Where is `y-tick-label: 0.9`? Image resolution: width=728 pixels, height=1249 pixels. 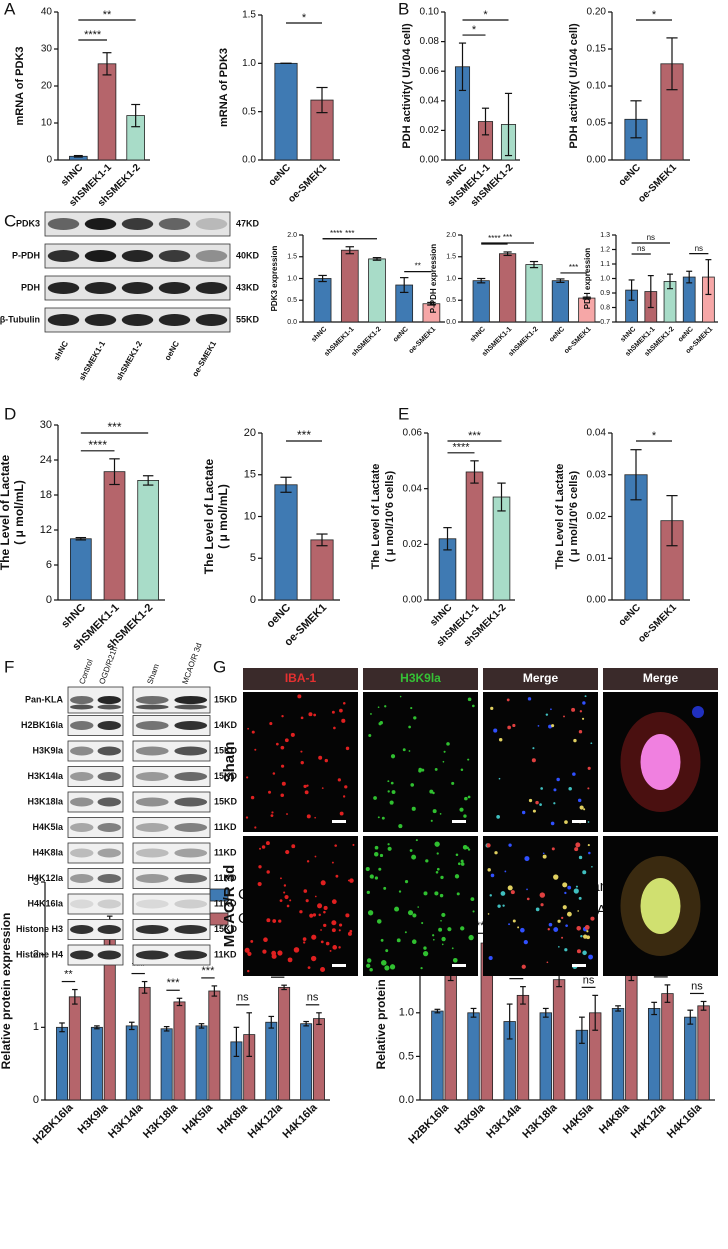
y-tick-label: 0.9 is located at coordinates (605, 293).